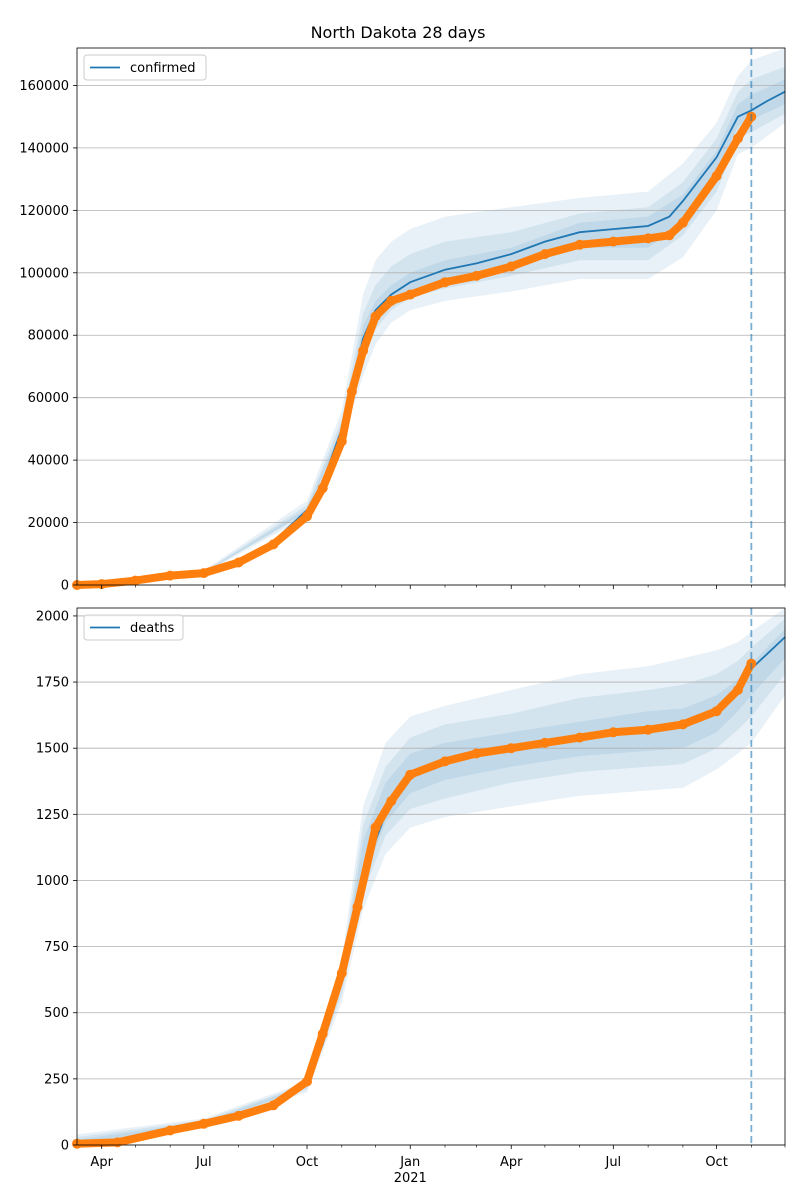 The image size is (800, 1200). I want to click on y-tick-label: 2000, so click(52, 616).